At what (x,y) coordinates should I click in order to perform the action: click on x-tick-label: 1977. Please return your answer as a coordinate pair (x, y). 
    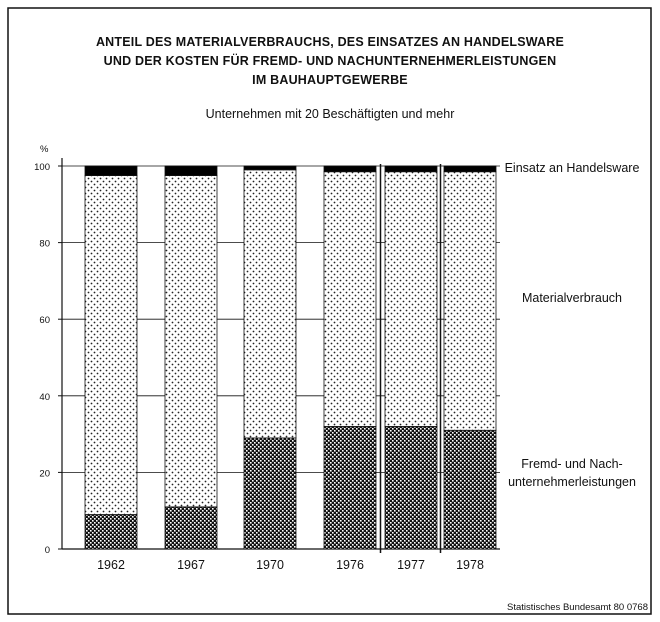
    Looking at the image, I should click on (411, 565).